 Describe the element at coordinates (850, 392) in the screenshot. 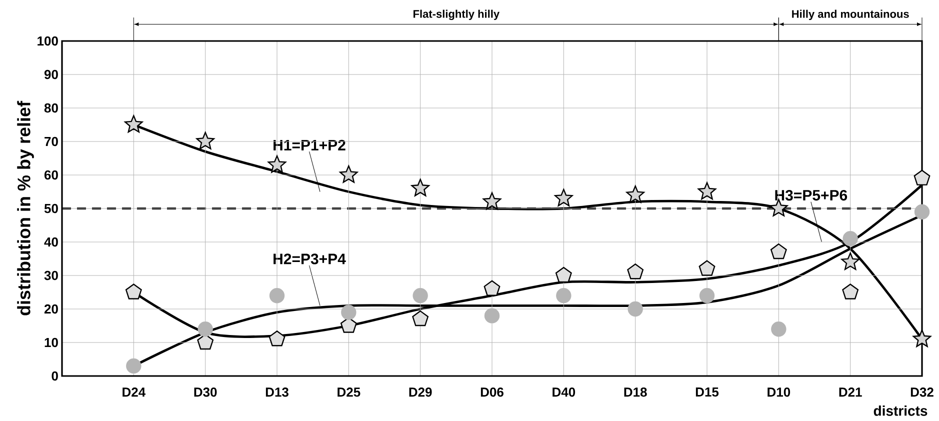

I see `x-tick-label: D21` at that location.